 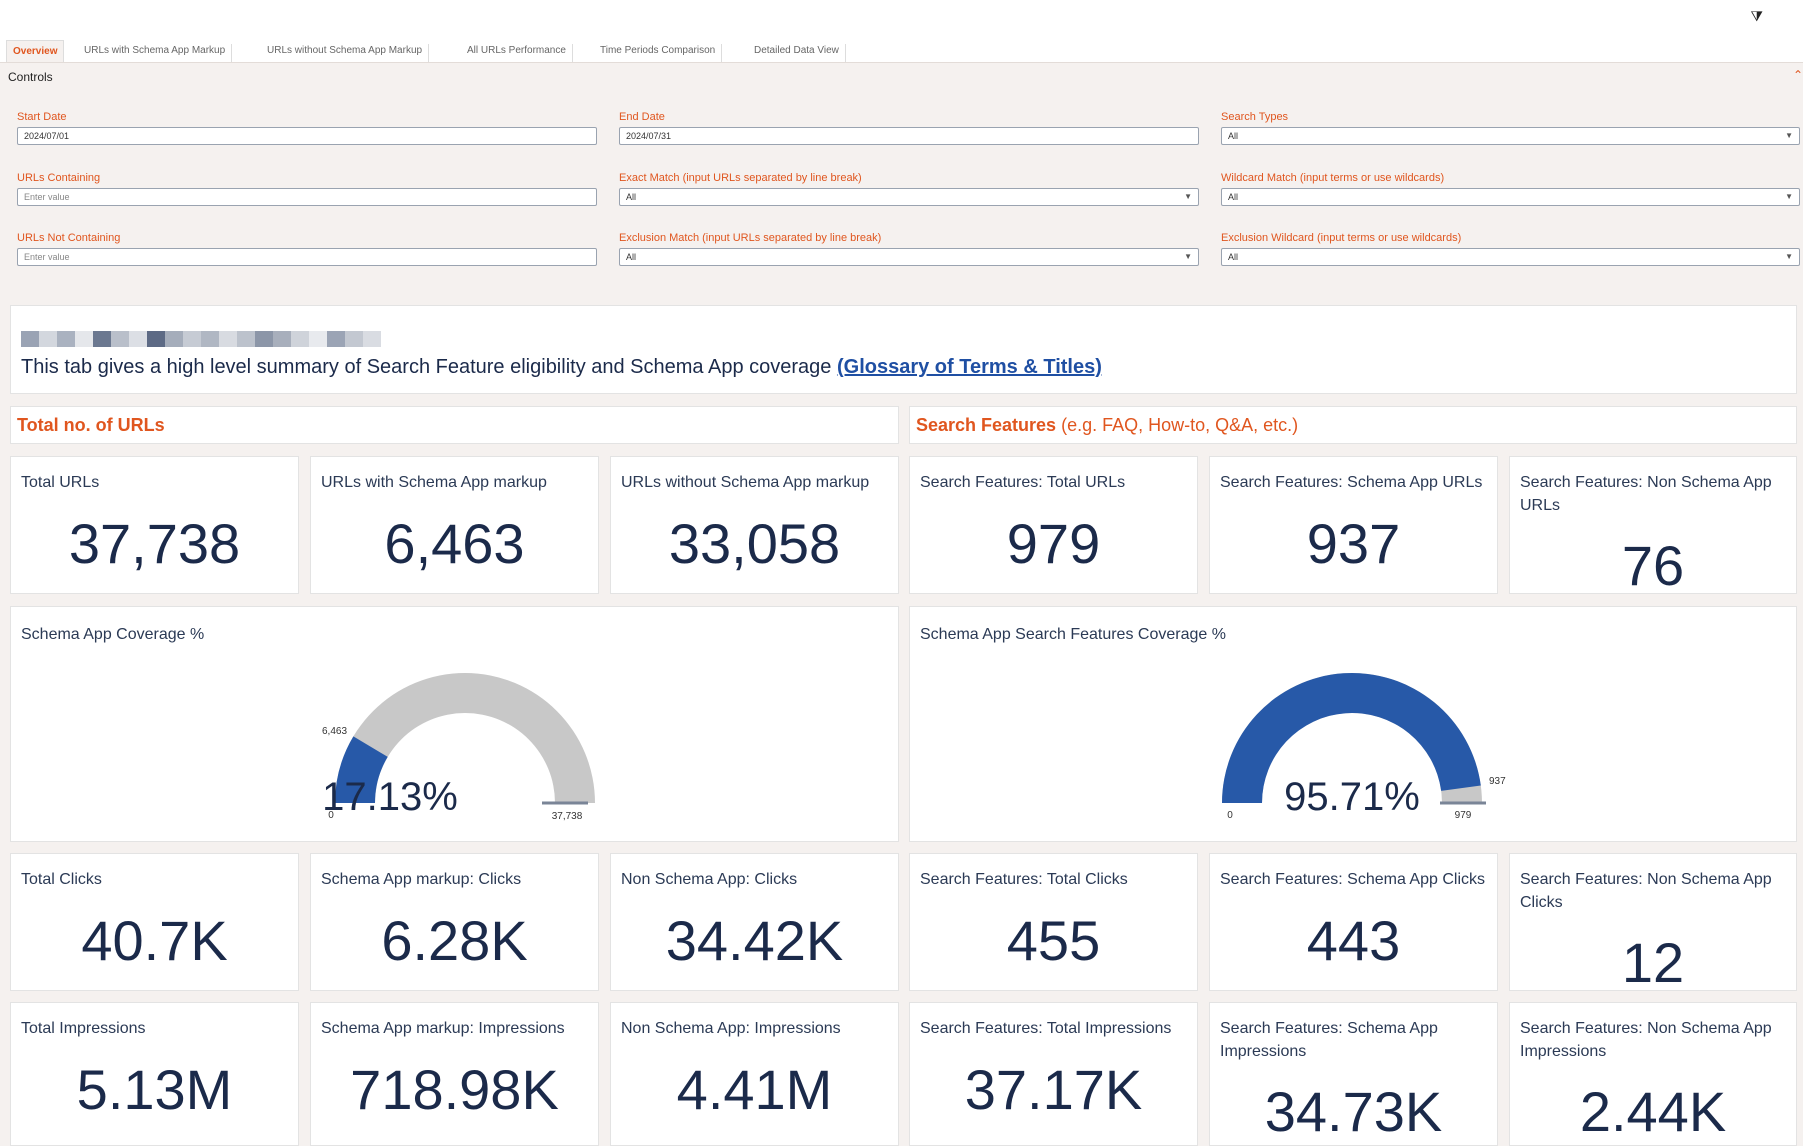 What do you see at coordinates (1653, 962) in the screenshot?
I see `kpi-value: 12` at bounding box center [1653, 962].